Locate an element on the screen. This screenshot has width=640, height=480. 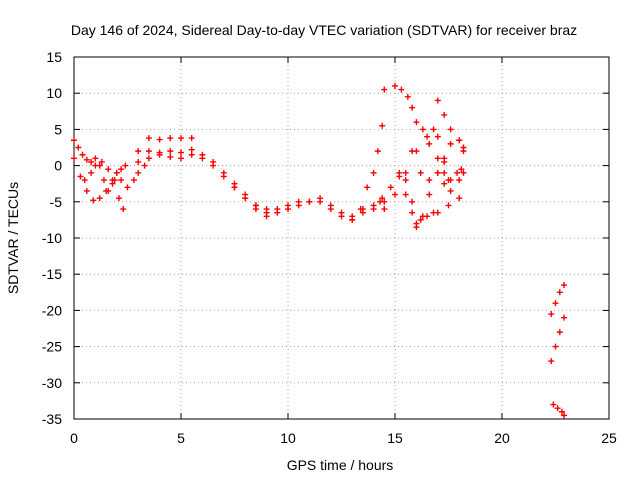
y-tick-label: 10 is located at coordinates (54, 93).